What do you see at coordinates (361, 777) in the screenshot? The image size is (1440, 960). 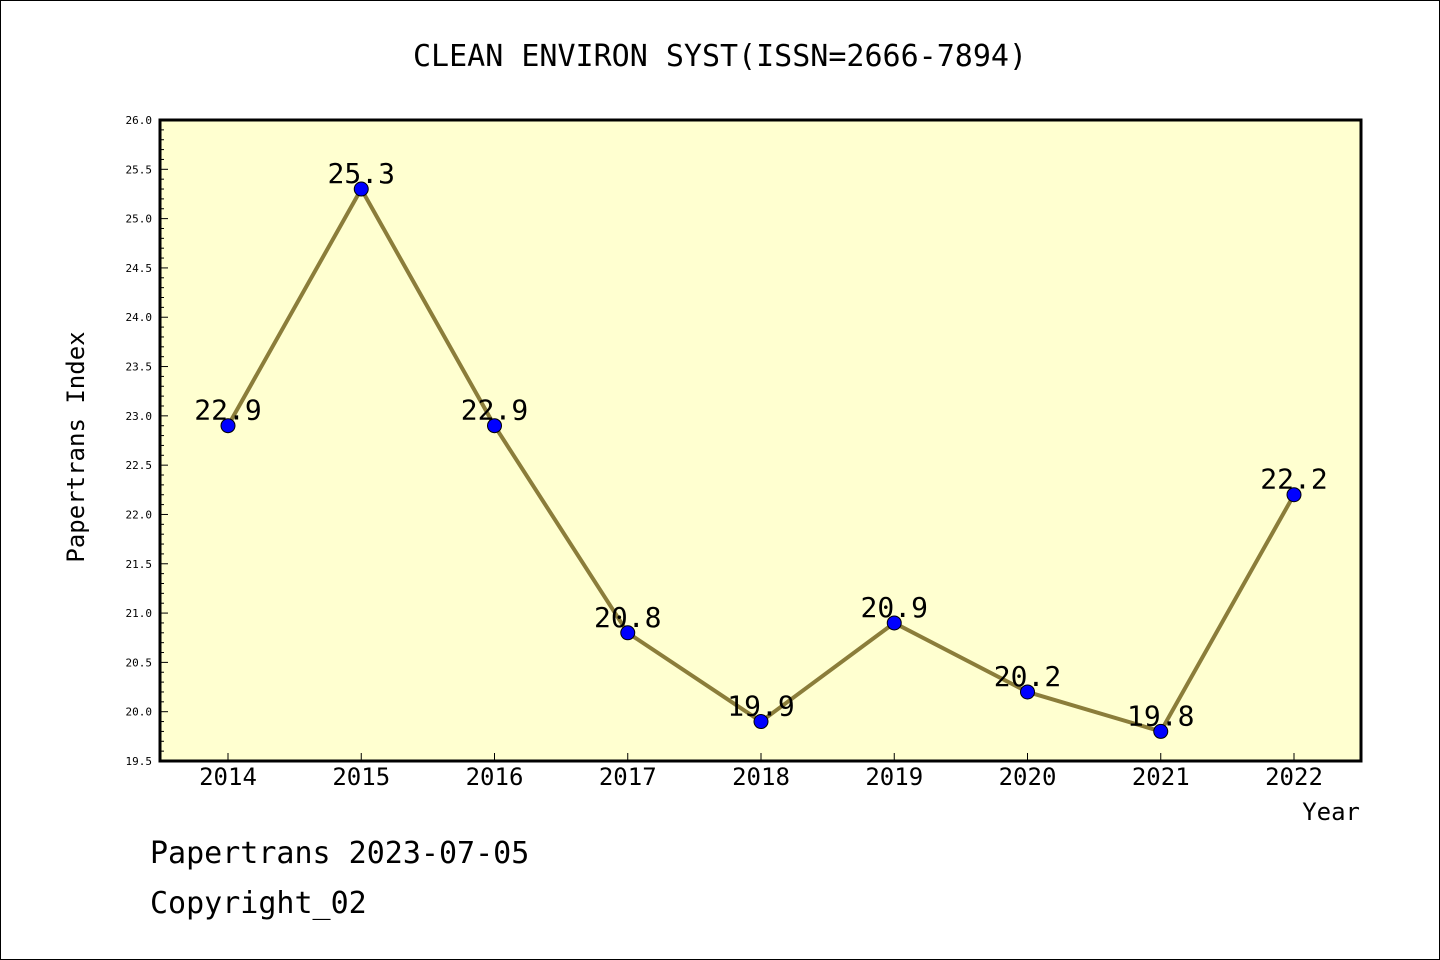 I see `x-tick-label: 2015` at bounding box center [361, 777].